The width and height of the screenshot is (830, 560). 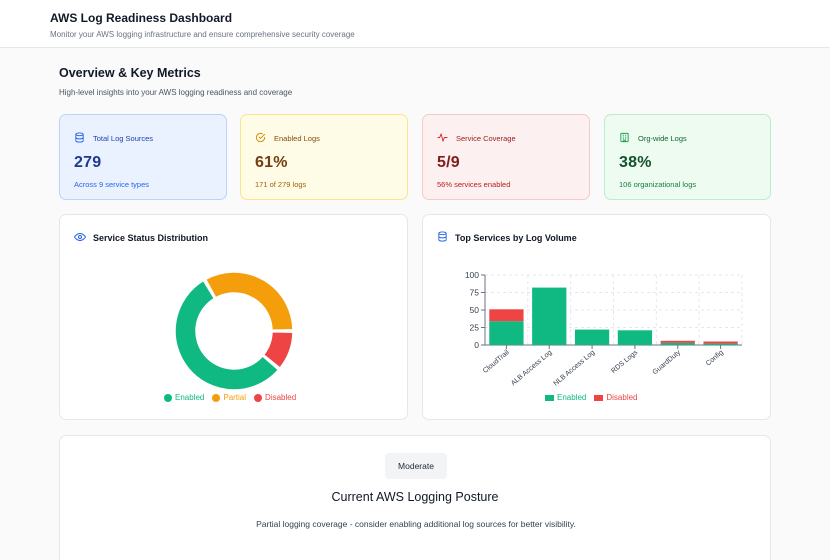 What do you see at coordinates (281, 184) in the screenshot?
I see `metric-detail: 171 of 279 logs` at bounding box center [281, 184].